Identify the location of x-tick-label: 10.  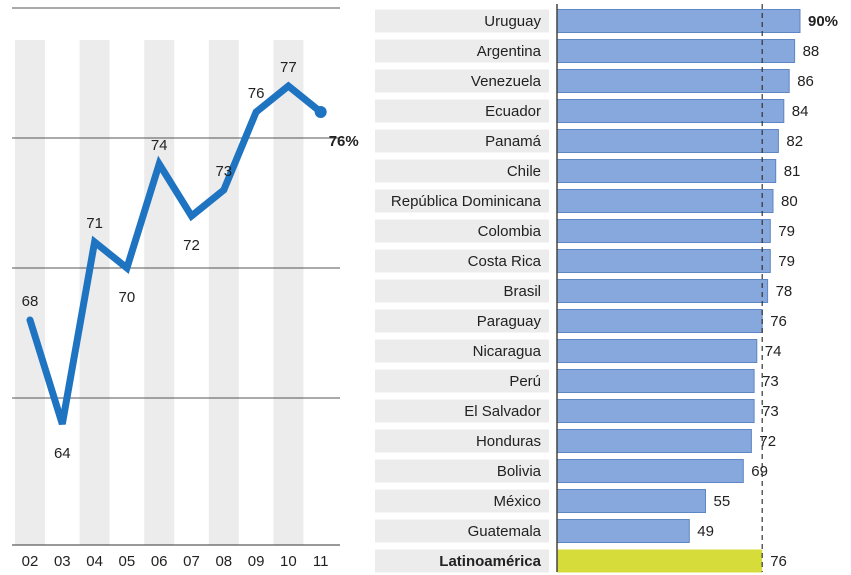
(288, 561).